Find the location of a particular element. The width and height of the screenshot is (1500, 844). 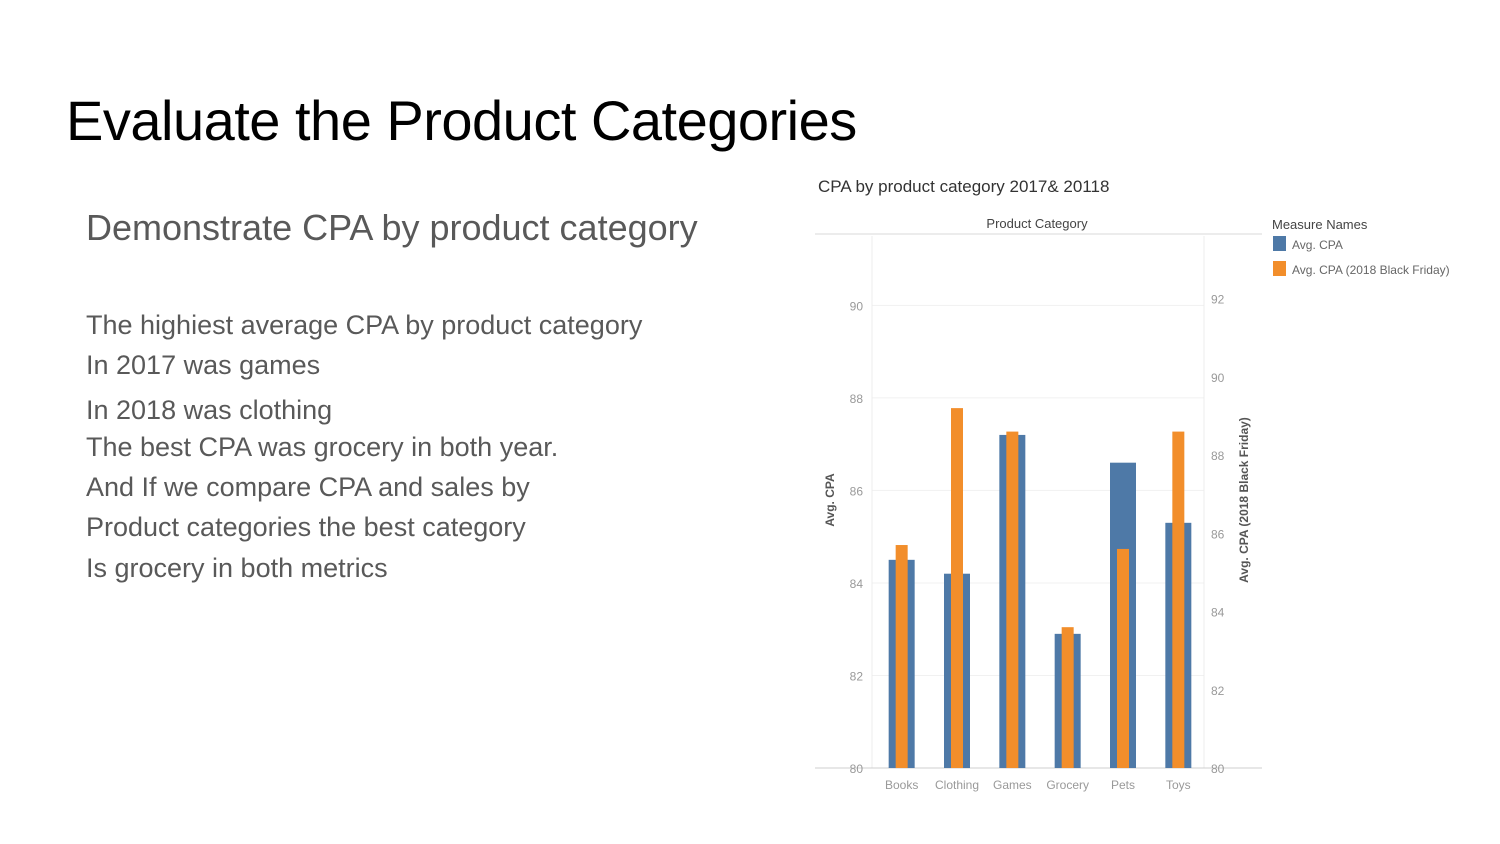

bar-black-friday-toys is located at coordinates (1178, 599).